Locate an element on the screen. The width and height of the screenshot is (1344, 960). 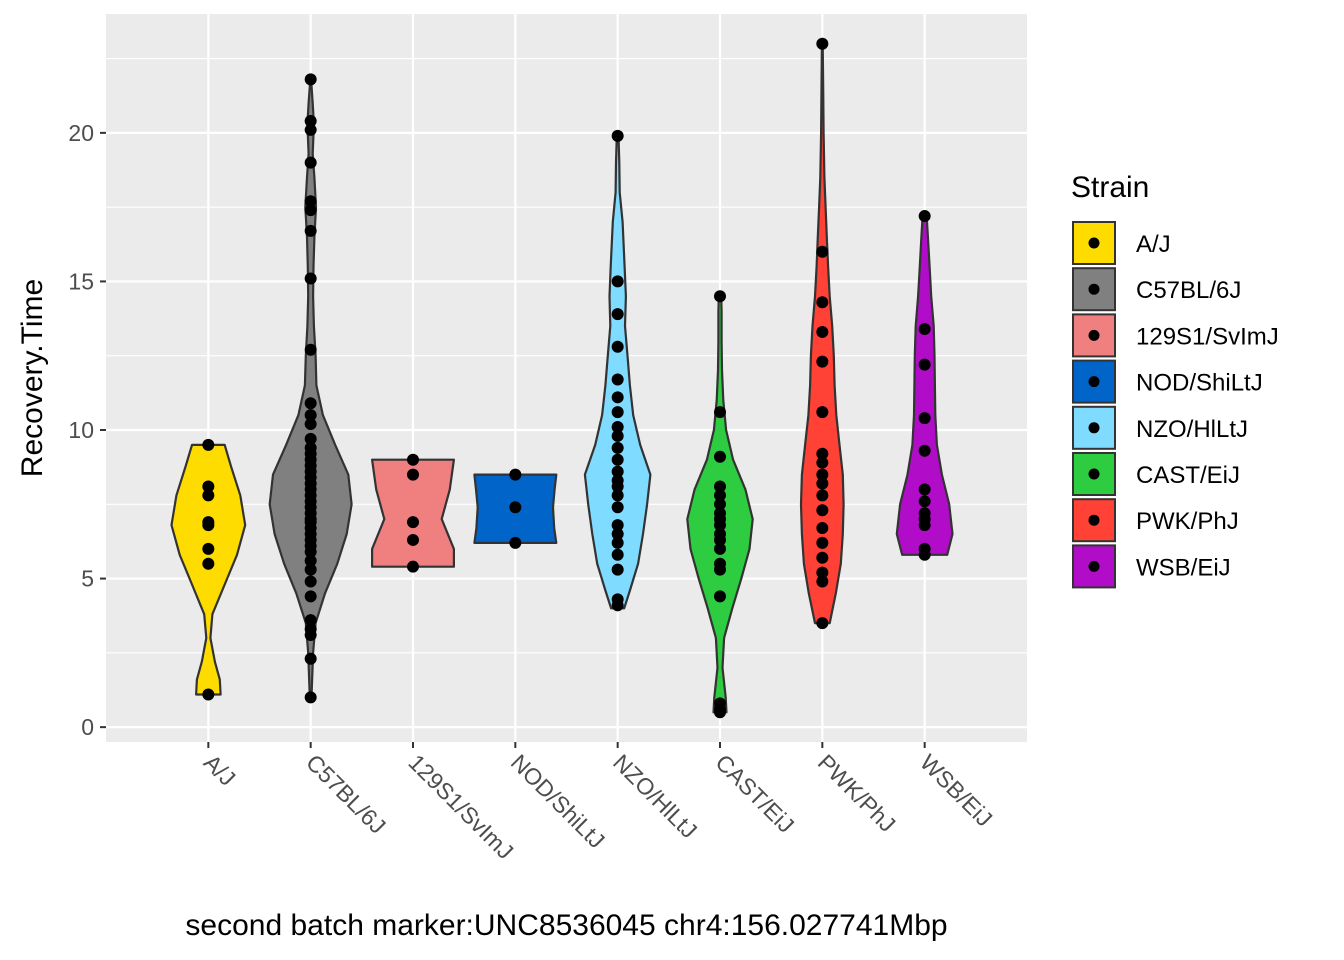
legend-label: PWK/PhJ is located at coordinates (1187, 521).